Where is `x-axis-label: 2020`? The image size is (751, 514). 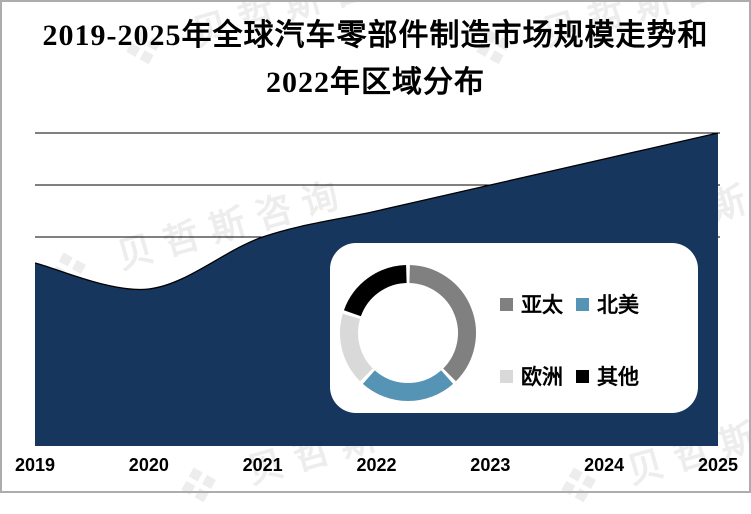 x-axis-label: 2020 is located at coordinates (148, 465).